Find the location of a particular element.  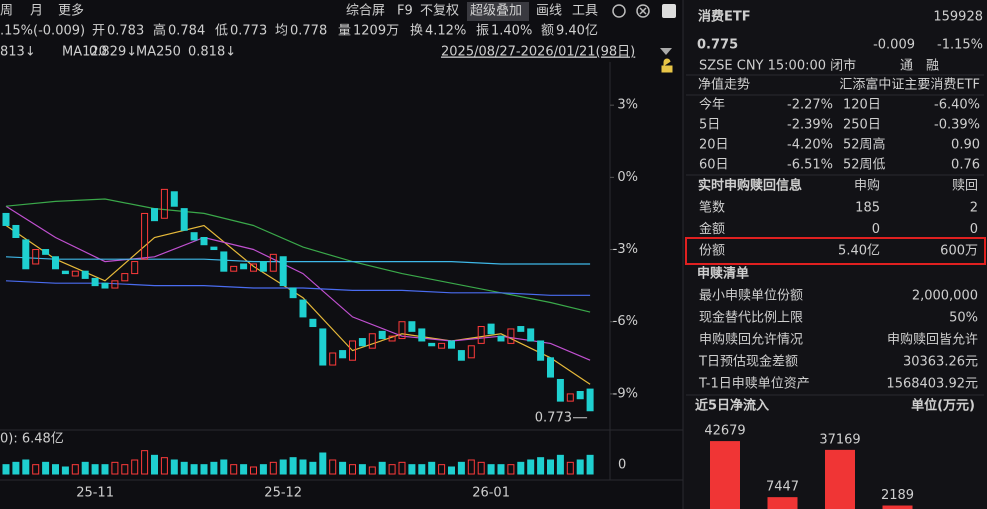

row-label: 现金替代比例上限 is located at coordinates (751, 318).